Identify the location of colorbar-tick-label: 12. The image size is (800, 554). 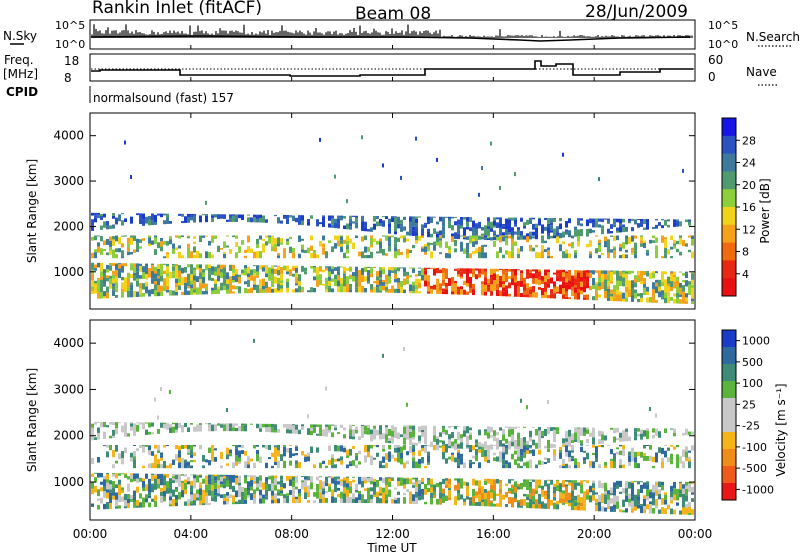
(749, 229).